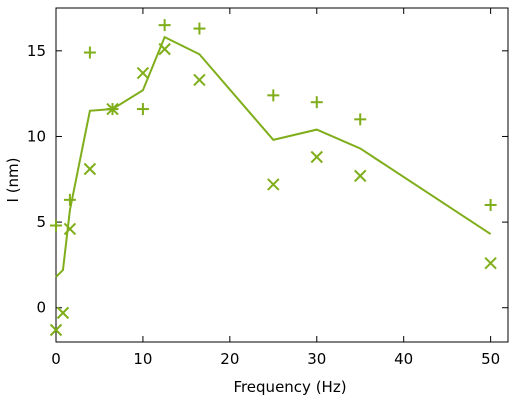 The height and width of the screenshot is (402, 510). I want to click on x-tick-label: 40, so click(403, 359).